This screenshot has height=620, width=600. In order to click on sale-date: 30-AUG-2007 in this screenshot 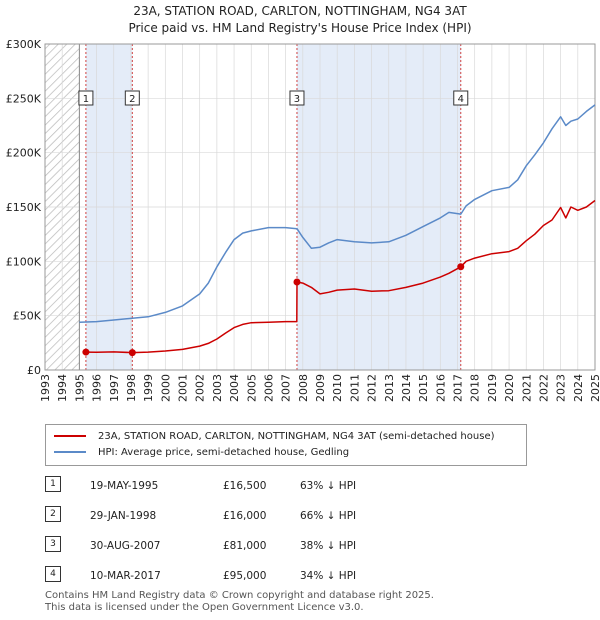, I will do `click(125, 546)`.